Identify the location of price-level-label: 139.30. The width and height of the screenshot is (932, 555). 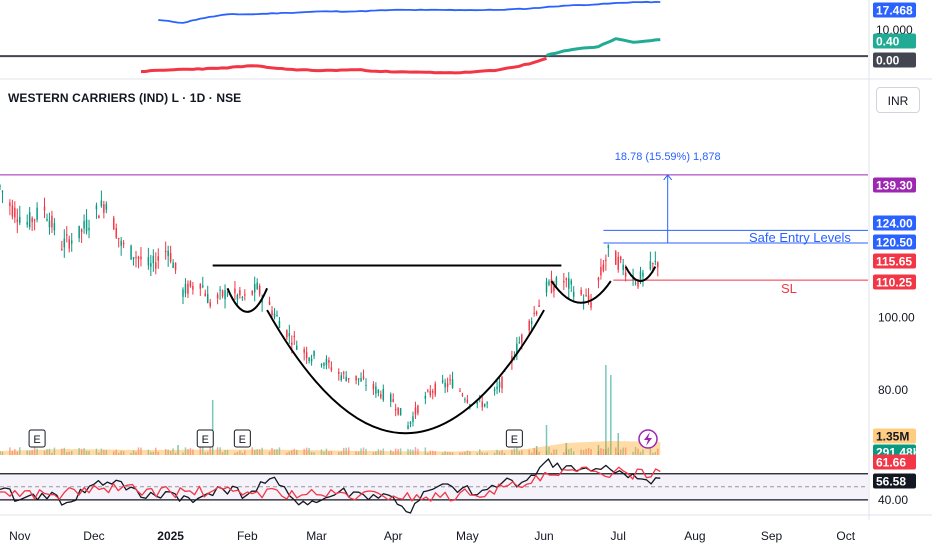
(894, 186).